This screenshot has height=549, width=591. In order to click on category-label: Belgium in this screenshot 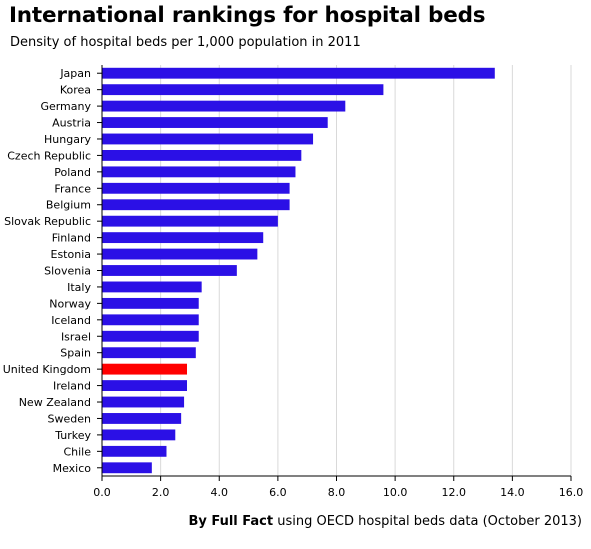, I will do `click(68, 205)`.